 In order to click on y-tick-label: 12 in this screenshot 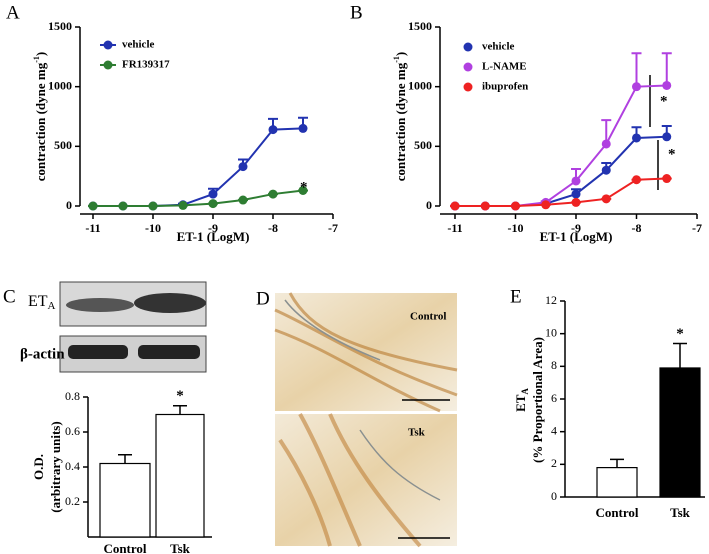, I will do `click(551, 300)`.